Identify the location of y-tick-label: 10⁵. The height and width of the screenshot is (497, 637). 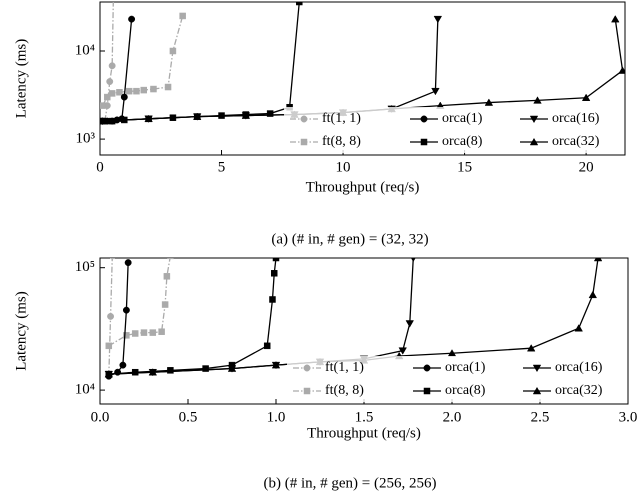
(85, 267).